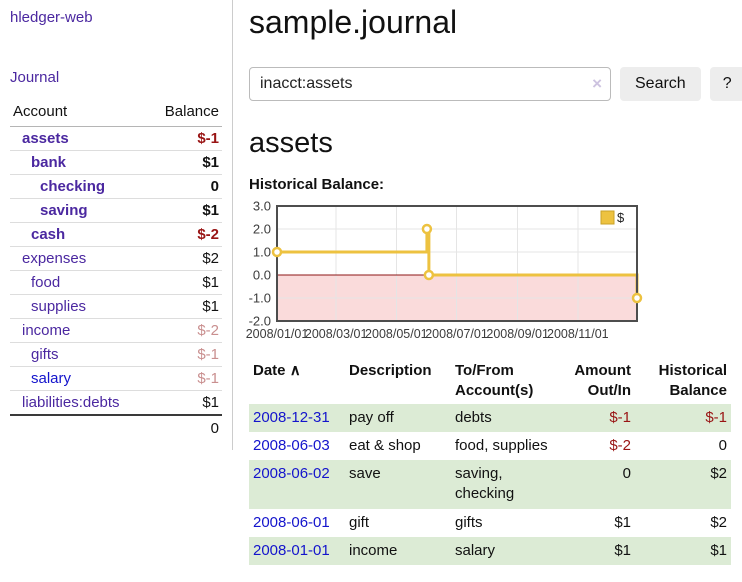  What do you see at coordinates (291, 417) in the screenshot?
I see `date-link: 2008-12-31` at bounding box center [291, 417].